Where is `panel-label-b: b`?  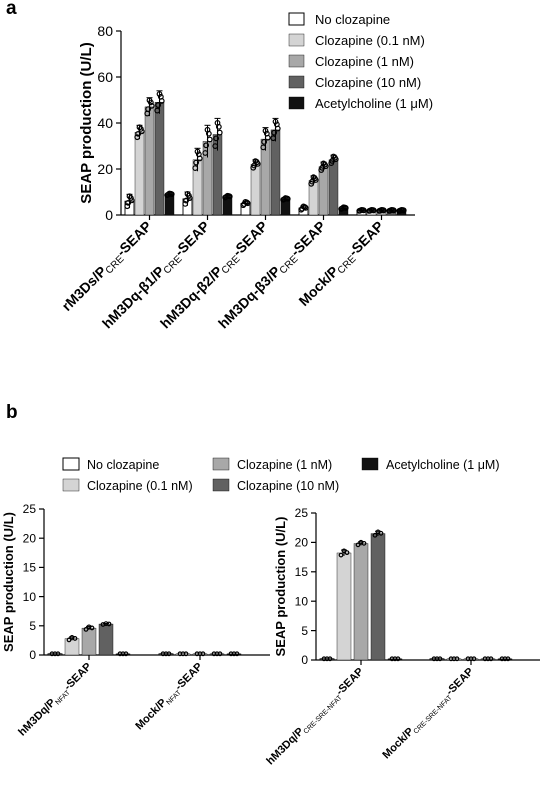
panel-label-b: b is located at coordinates (12, 412).